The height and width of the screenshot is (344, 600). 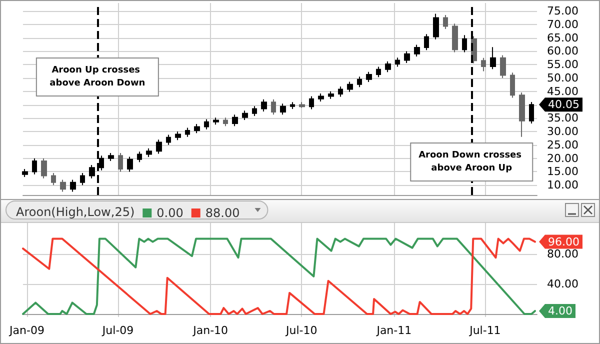 I want to click on x-tick-label: Jan-10, so click(x=210, y=330).